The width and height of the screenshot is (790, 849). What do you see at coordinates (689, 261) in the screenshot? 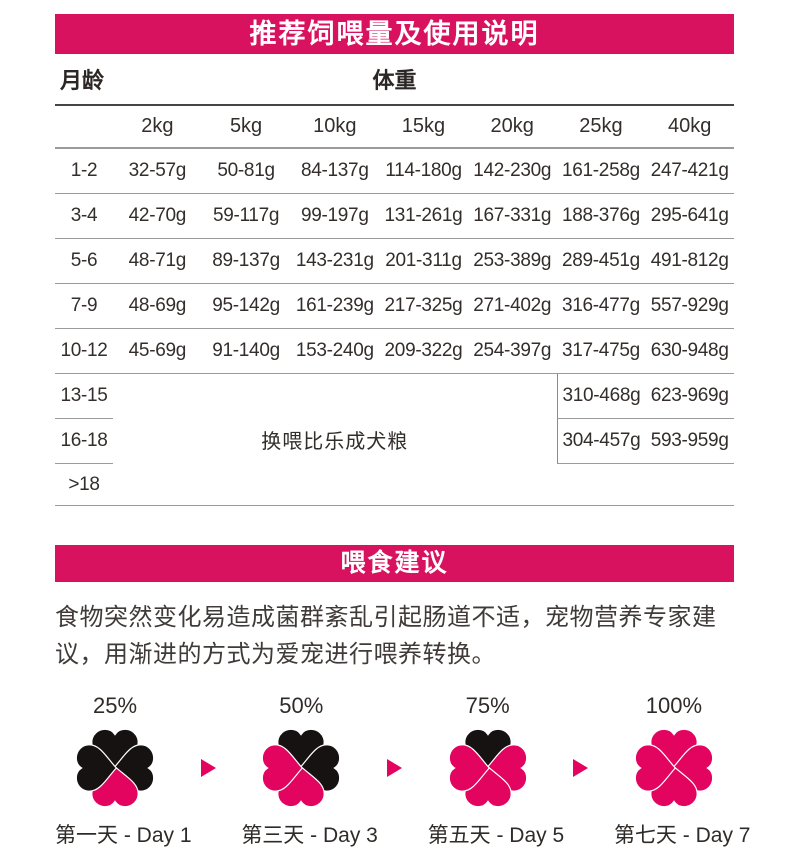
I see `value-cell: 491-812g` at bounding box center [689, 261].